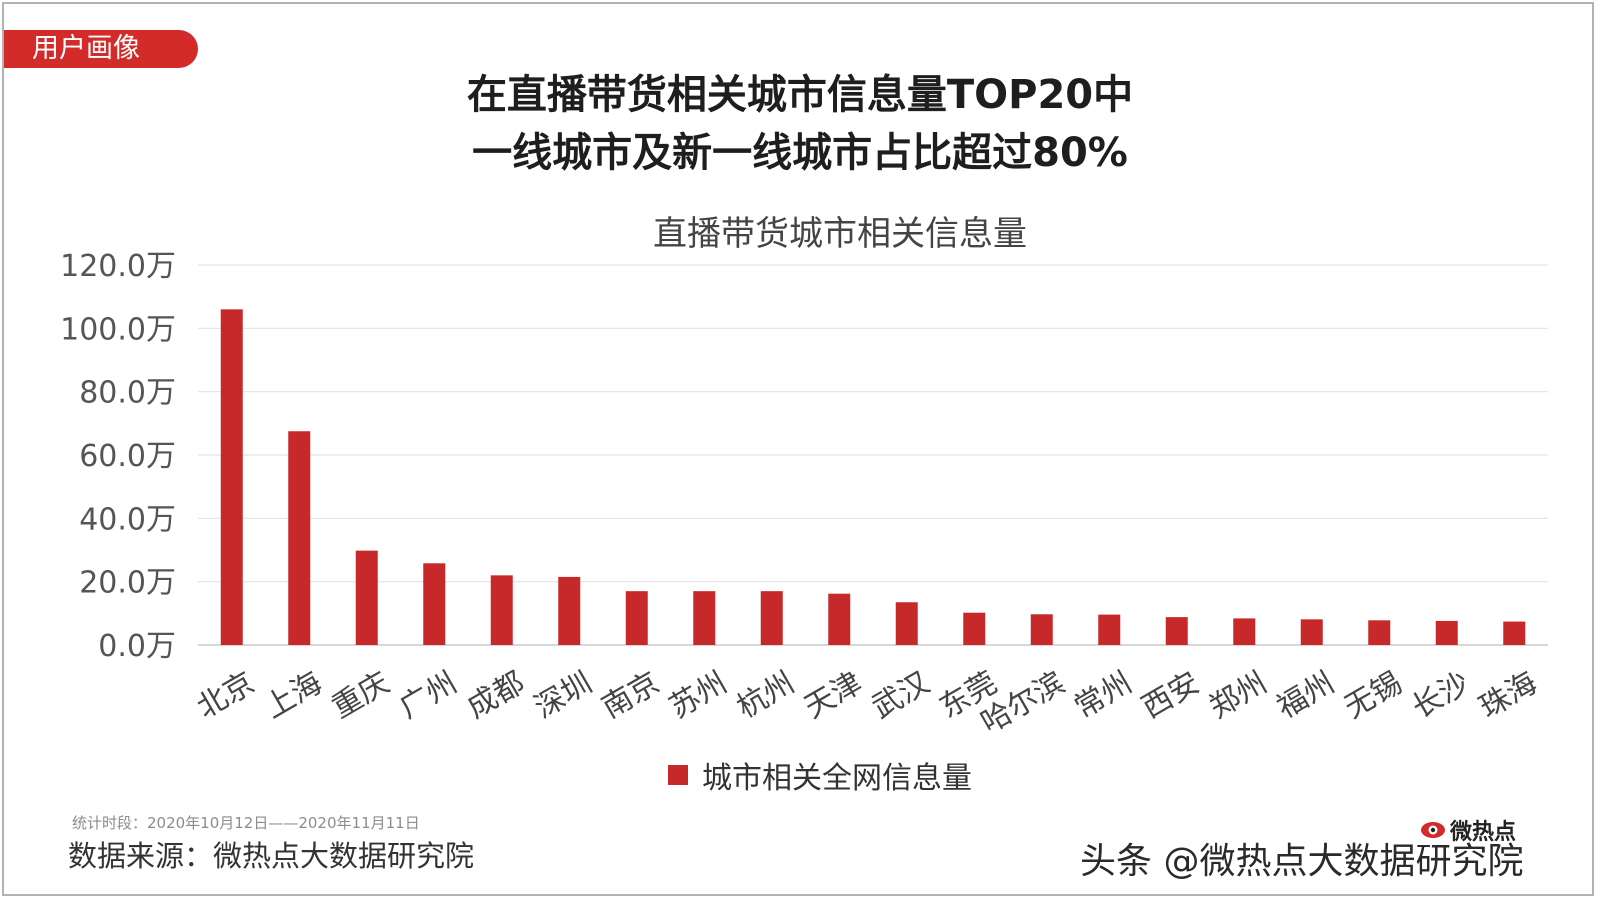 The width and height of the screenshot is (1600, 900). What do you see at coordinates (563, 695) in the screenshot?
I see `x-tick-label: 深圳` at bounding box center [563, 695].